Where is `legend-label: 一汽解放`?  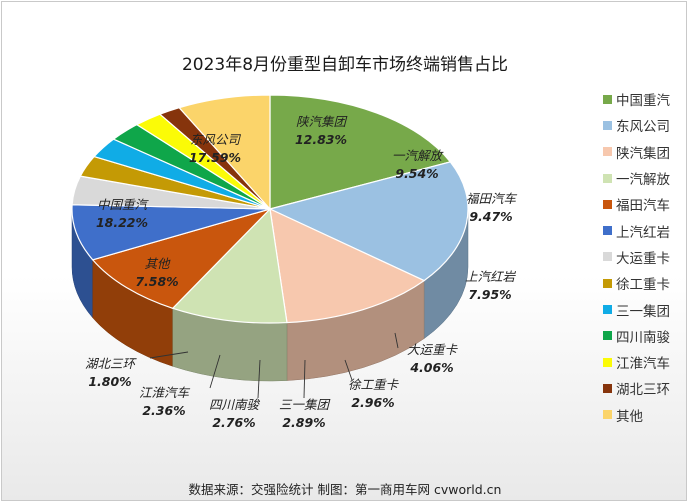
legend-label: 一汽解放 is located at coordinates (643, 180).